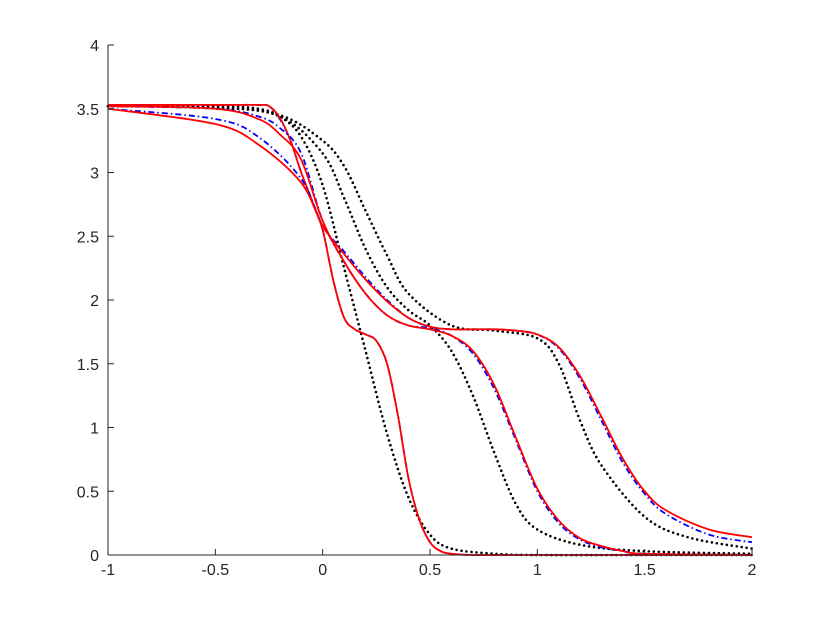 The width and height of the screenshot is (830, 623). What do you see at coordinates (216, 570) in the screenshot?
I see `x-tick-label: -0.5` at bounding box center [216, 570].